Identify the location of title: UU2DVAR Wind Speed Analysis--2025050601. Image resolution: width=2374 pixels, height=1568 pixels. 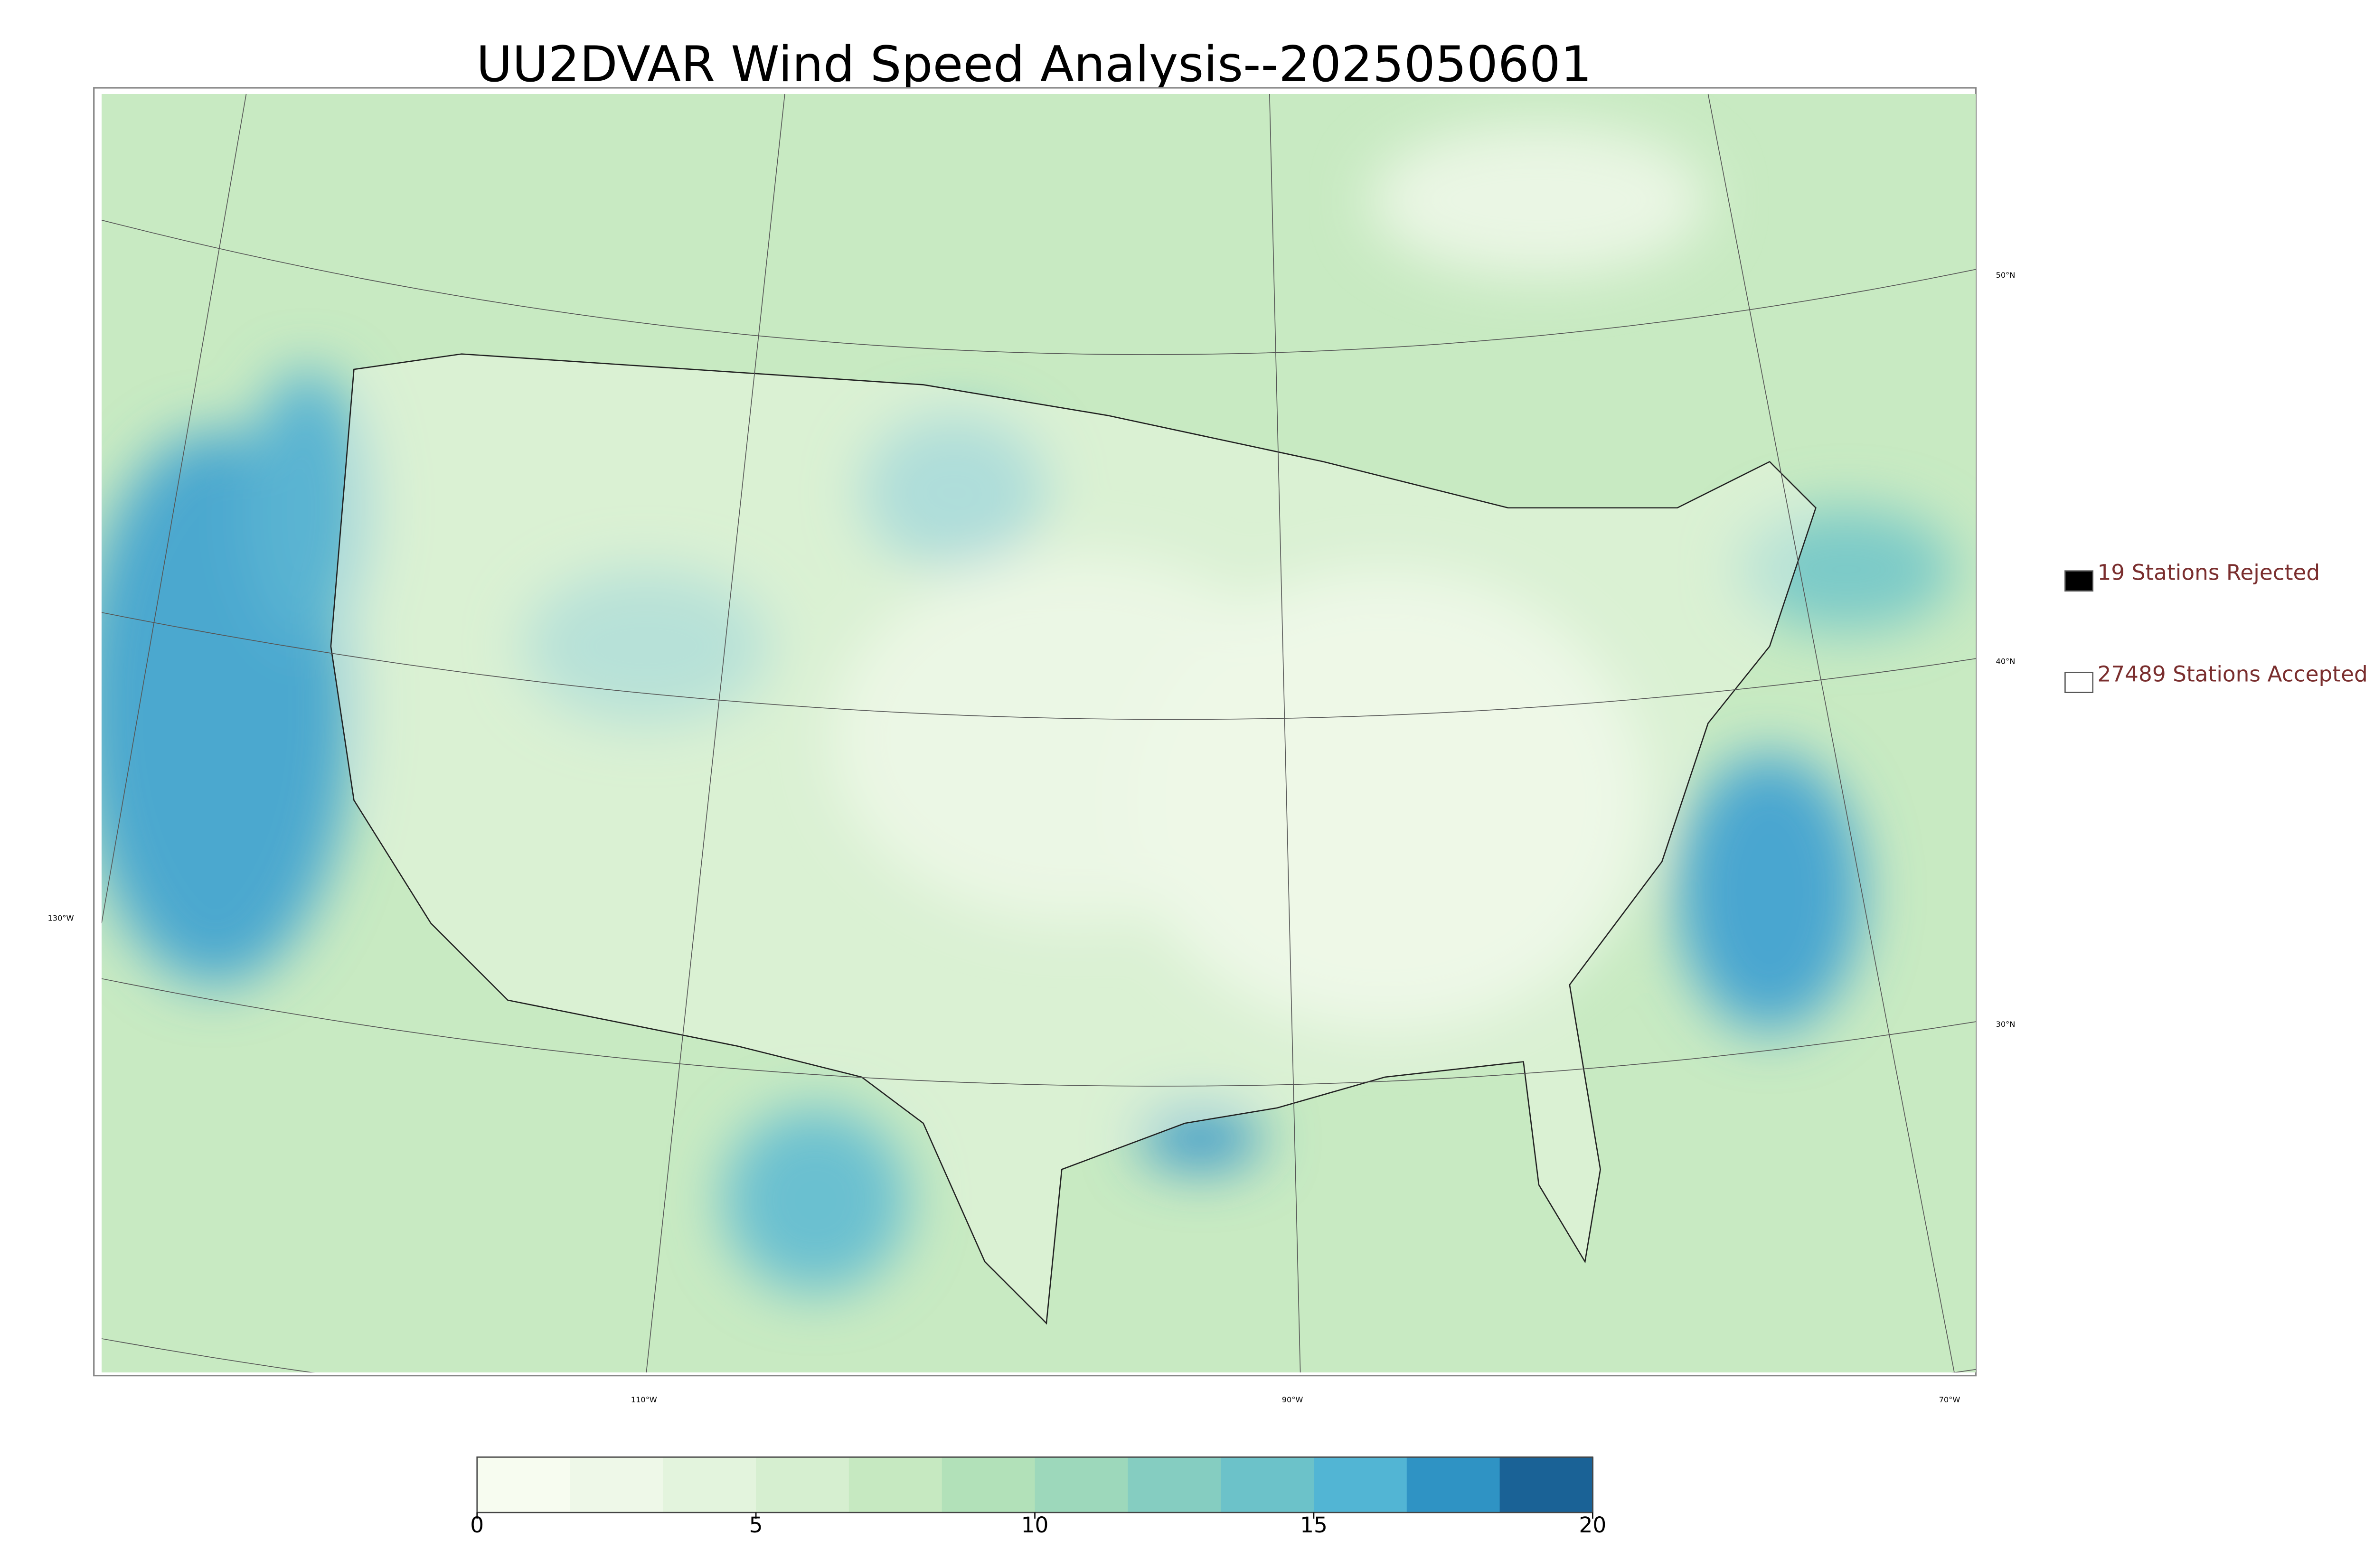
(1034, 65).